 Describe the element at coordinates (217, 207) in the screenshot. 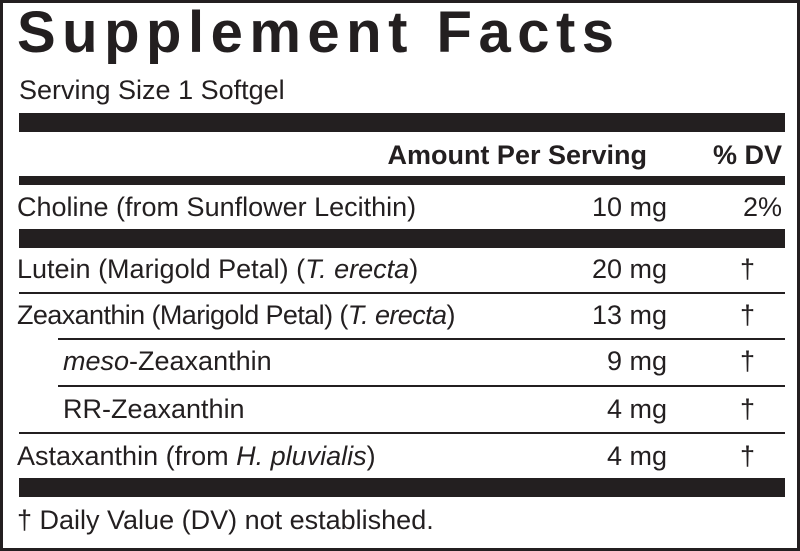

I see `row-name: Choline (from Sunflower Lecithin)` at that location.